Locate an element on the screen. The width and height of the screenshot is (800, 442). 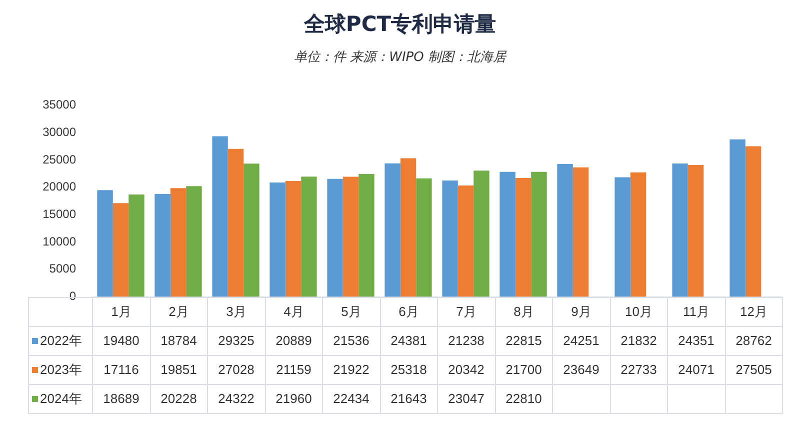
x-tick-label: 5月 is located at coordinates (351, 311).